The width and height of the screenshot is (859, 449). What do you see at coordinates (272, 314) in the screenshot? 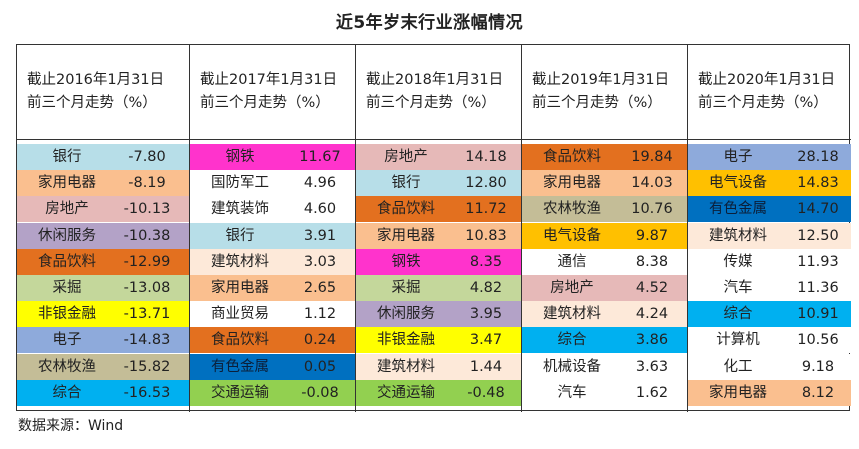
I see `table-row: 商业贸易 1.12` at bounding box center [272, 314].